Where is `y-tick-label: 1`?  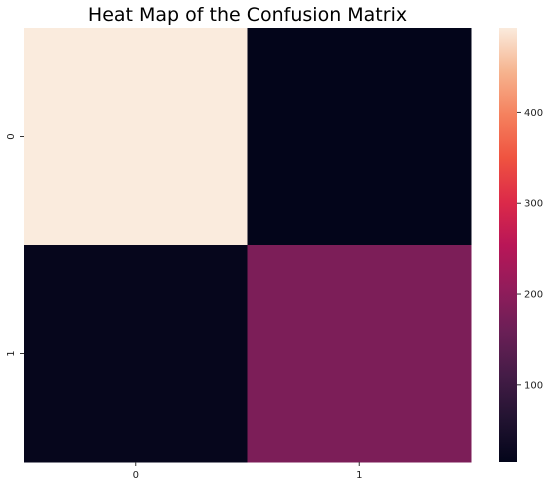
y-tick-label: 1 is located at coordinates (11, 353).